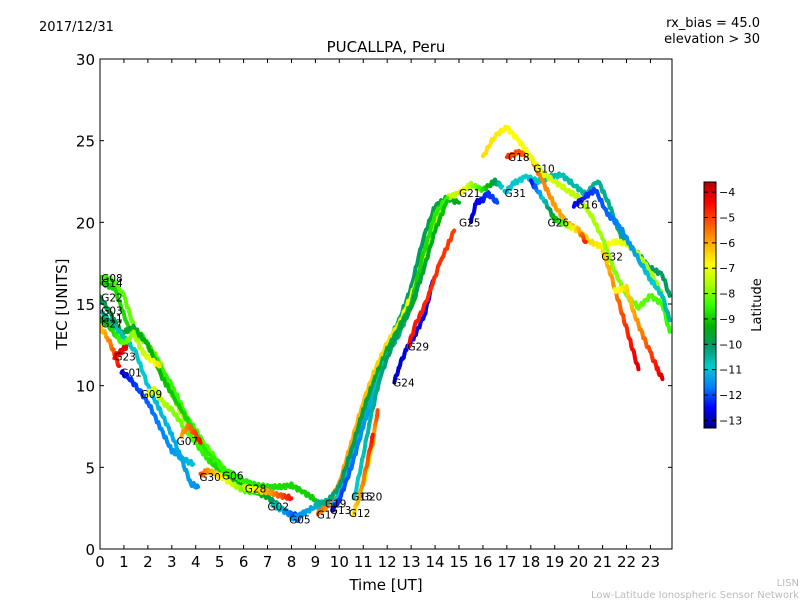  What do you see at coordinates (727, 319) in the screenshot?
I see `colorbar-tick-label: −9` at bounding box center [727, 319].